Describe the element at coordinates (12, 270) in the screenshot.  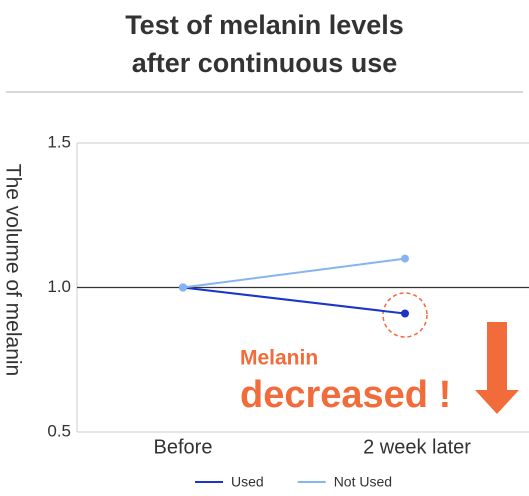
I see `y-axis-label: The volume of melanin` at that location.